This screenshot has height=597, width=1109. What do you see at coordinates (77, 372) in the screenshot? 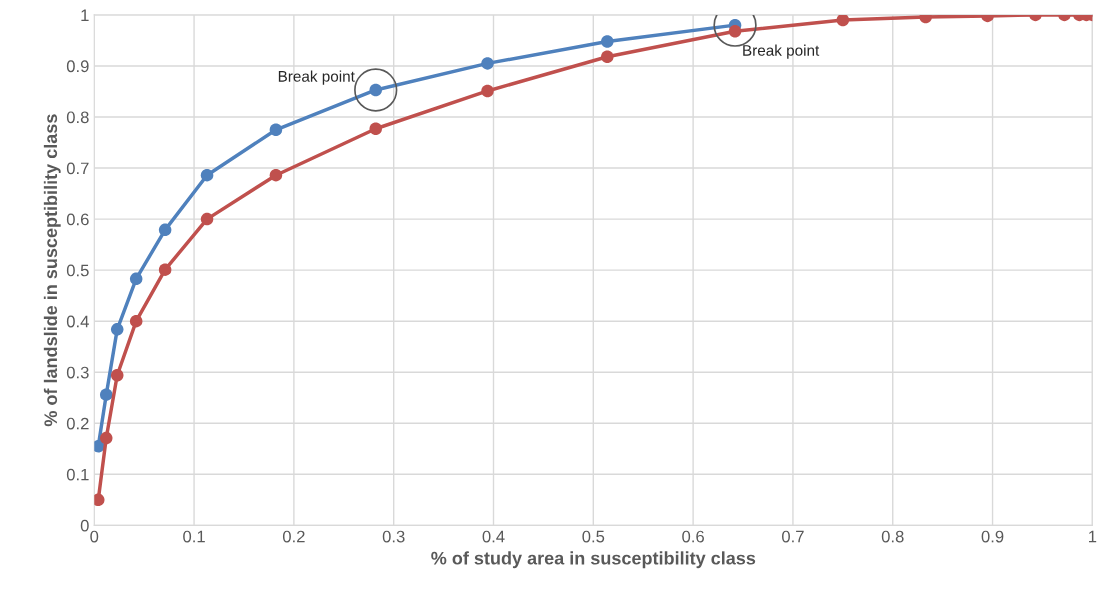
I see `y-tick-label: 0.3` at bounding box center [77, 372].